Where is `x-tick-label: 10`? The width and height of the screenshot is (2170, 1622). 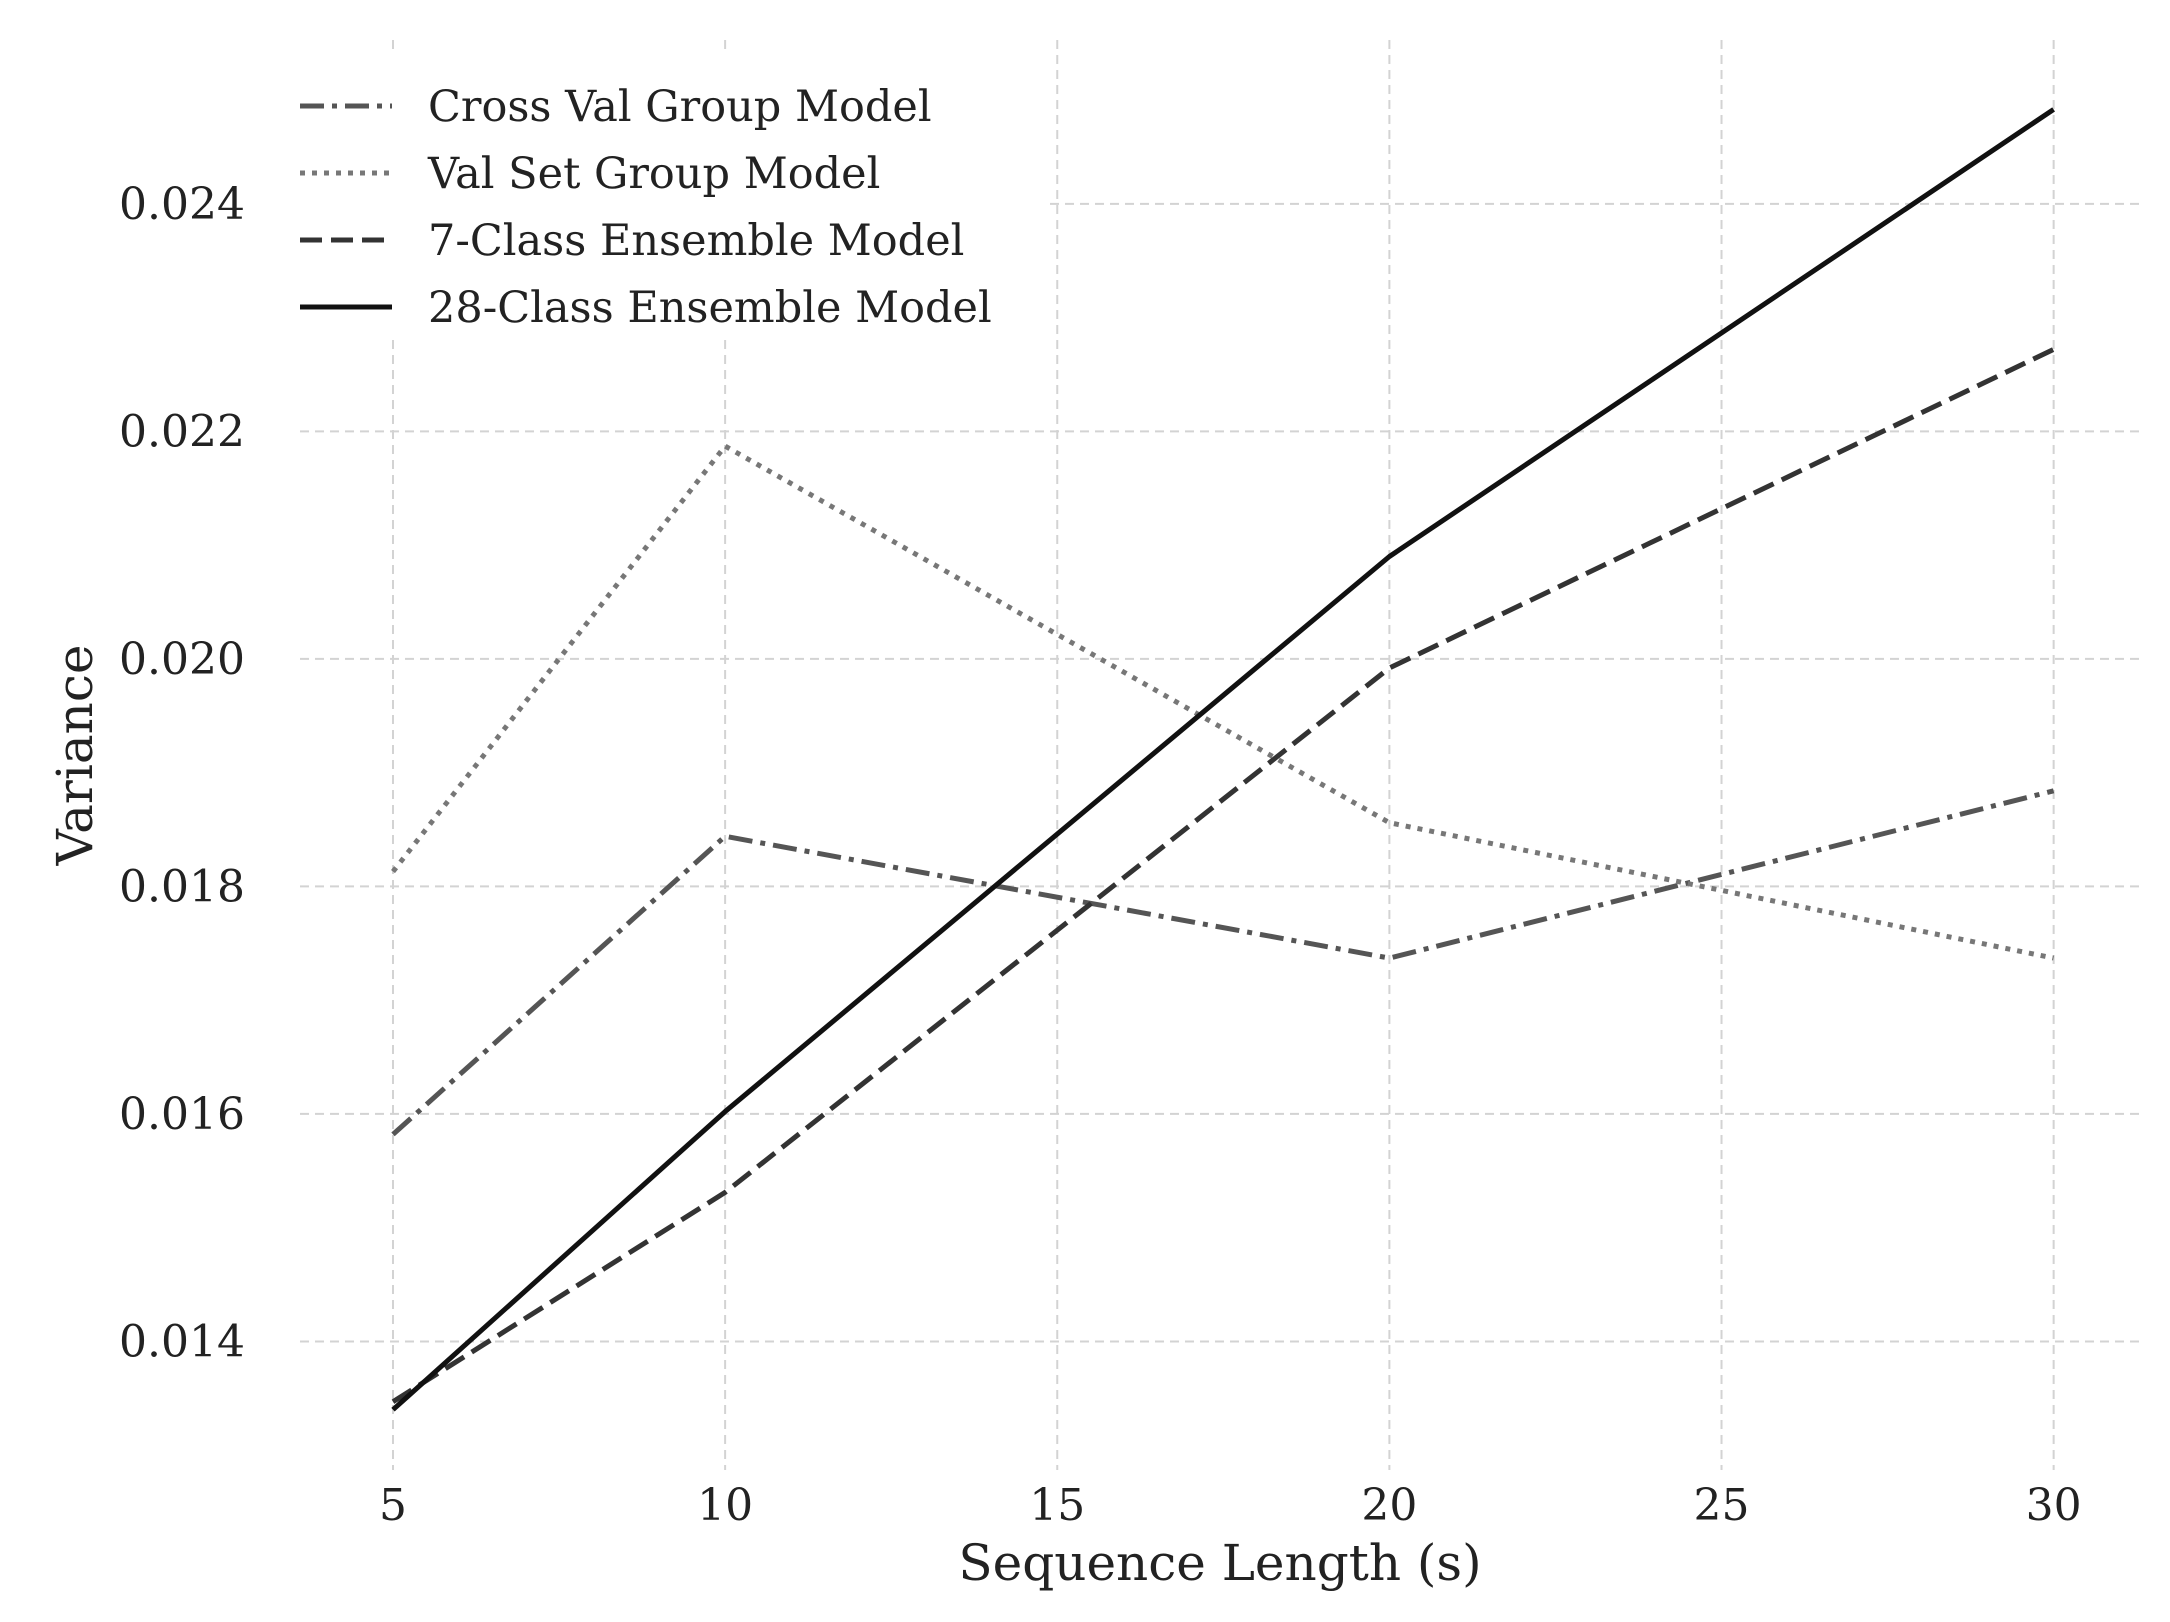 x-tick-label: 10 is located at coordinates (725, 1505).